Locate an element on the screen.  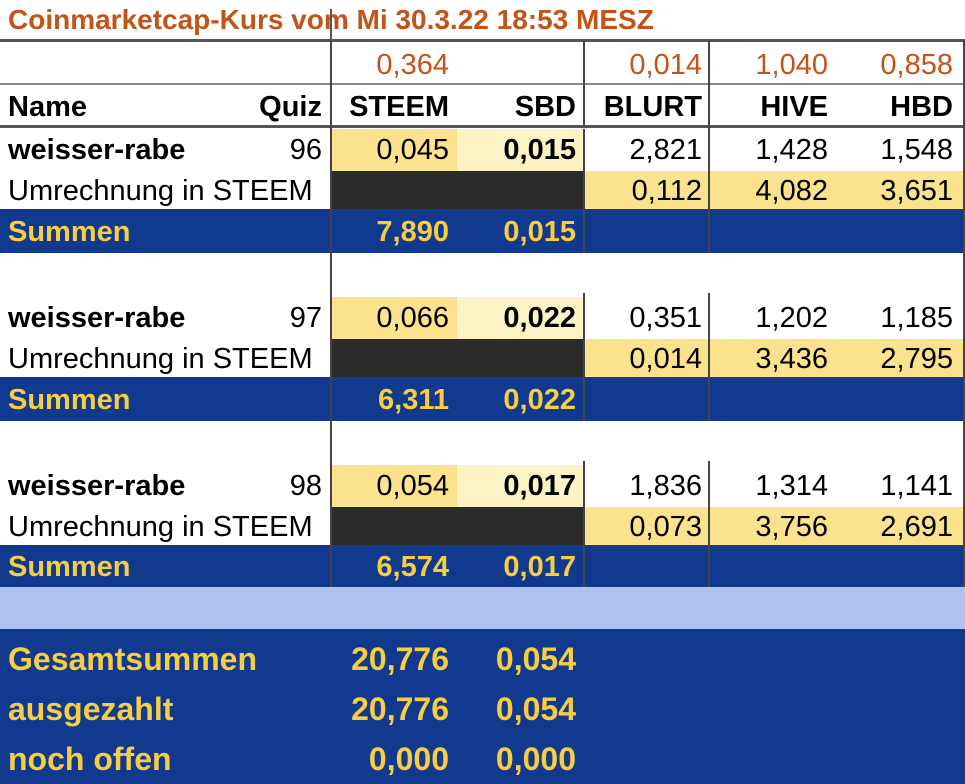
block2-quiz: 97 is located at coordinates (305, 318).